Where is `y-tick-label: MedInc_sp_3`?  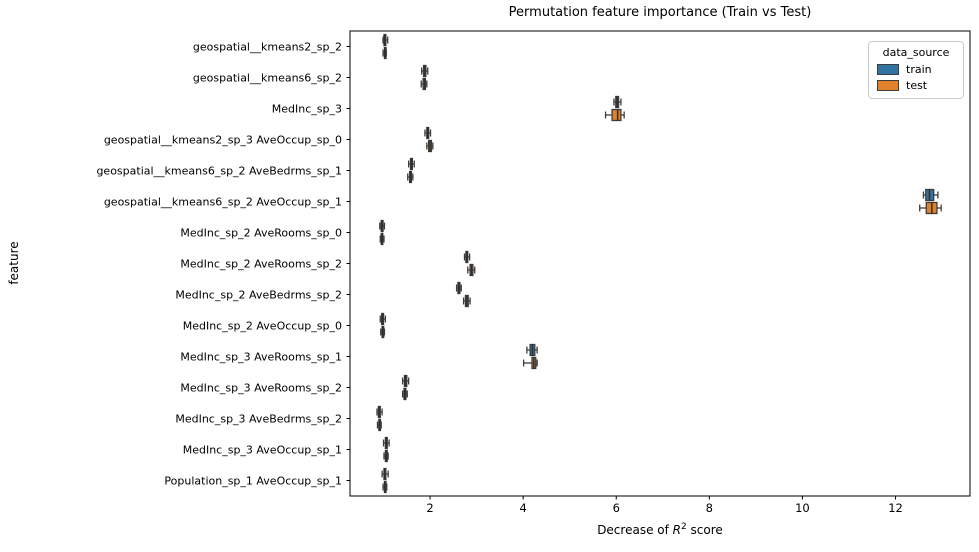 y-tick-label: MedInc_sp_3 is located at coordinates (307, 109).